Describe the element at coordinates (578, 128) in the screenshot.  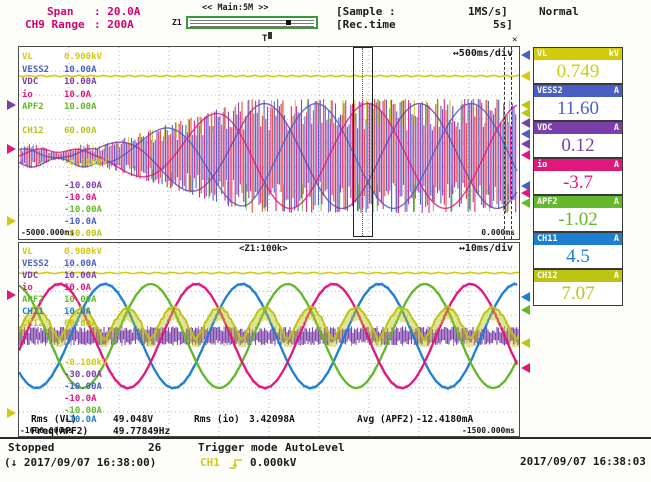
I see `card-header: VDC A` at that location.